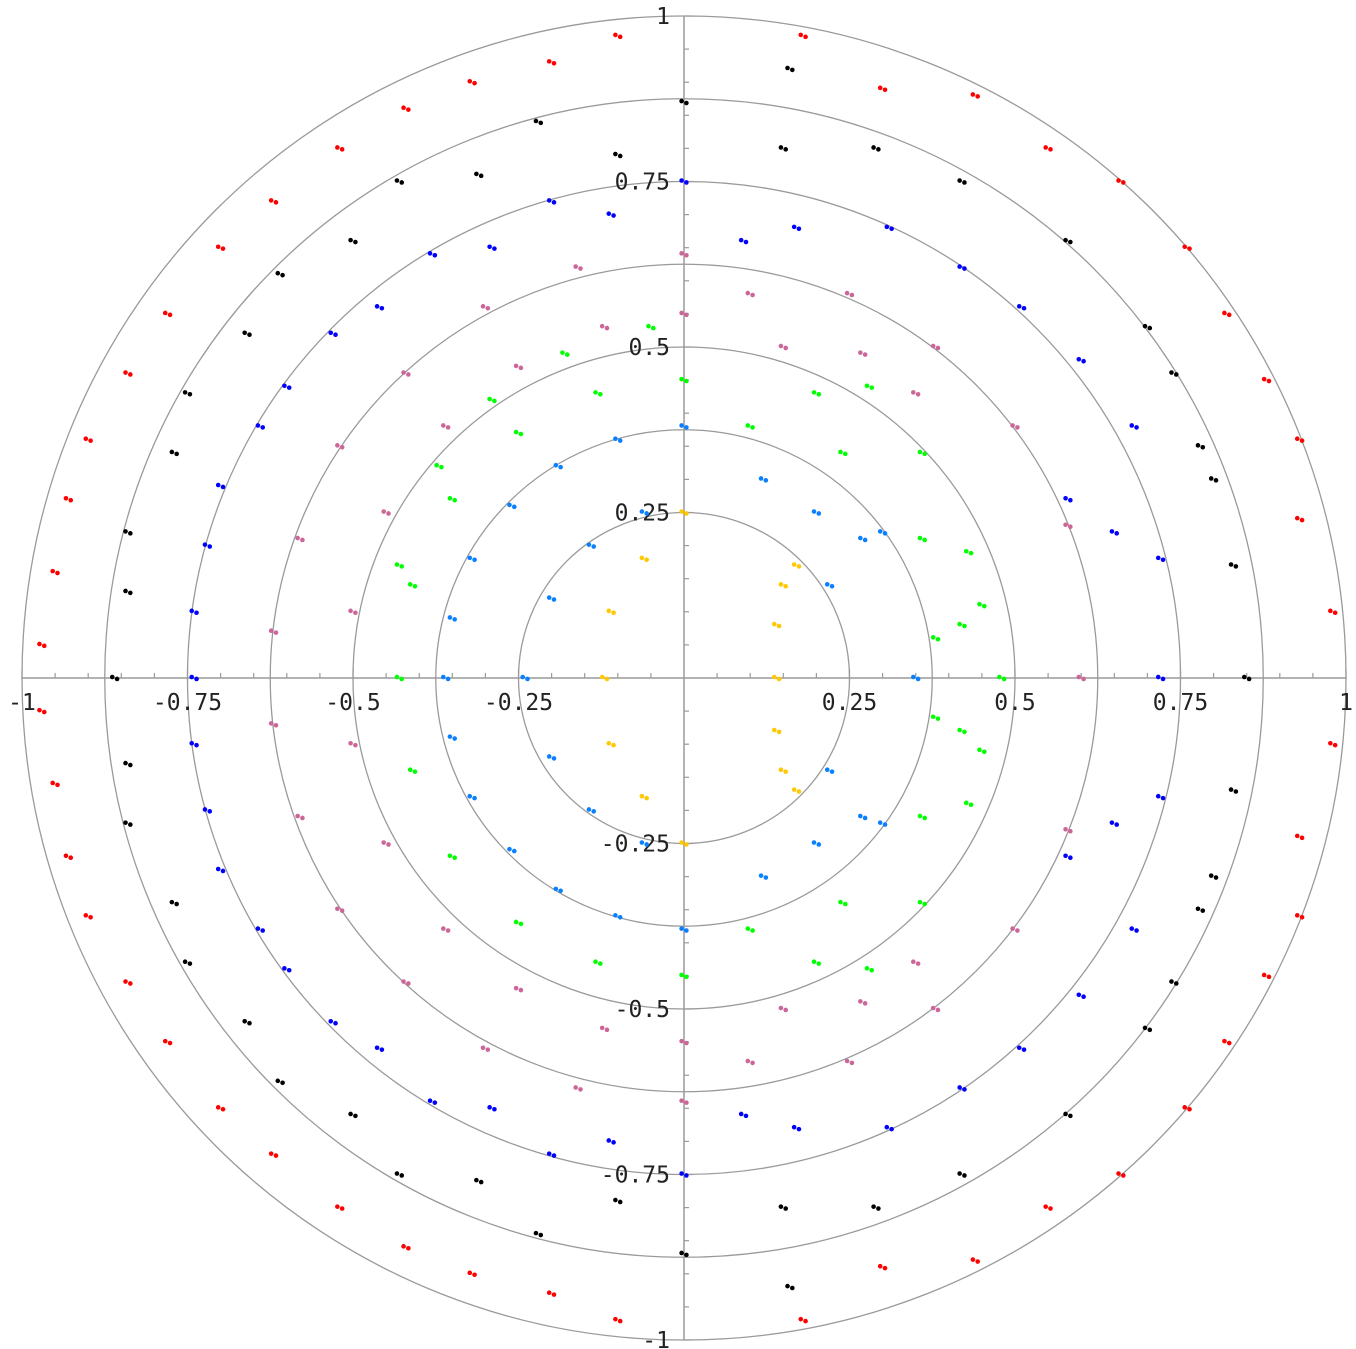 This screenshot has width=1356, height=1349. Describe the element at coordinates (656, 1338) in the screenshot. I see `y-tick-label: -1` at that location.